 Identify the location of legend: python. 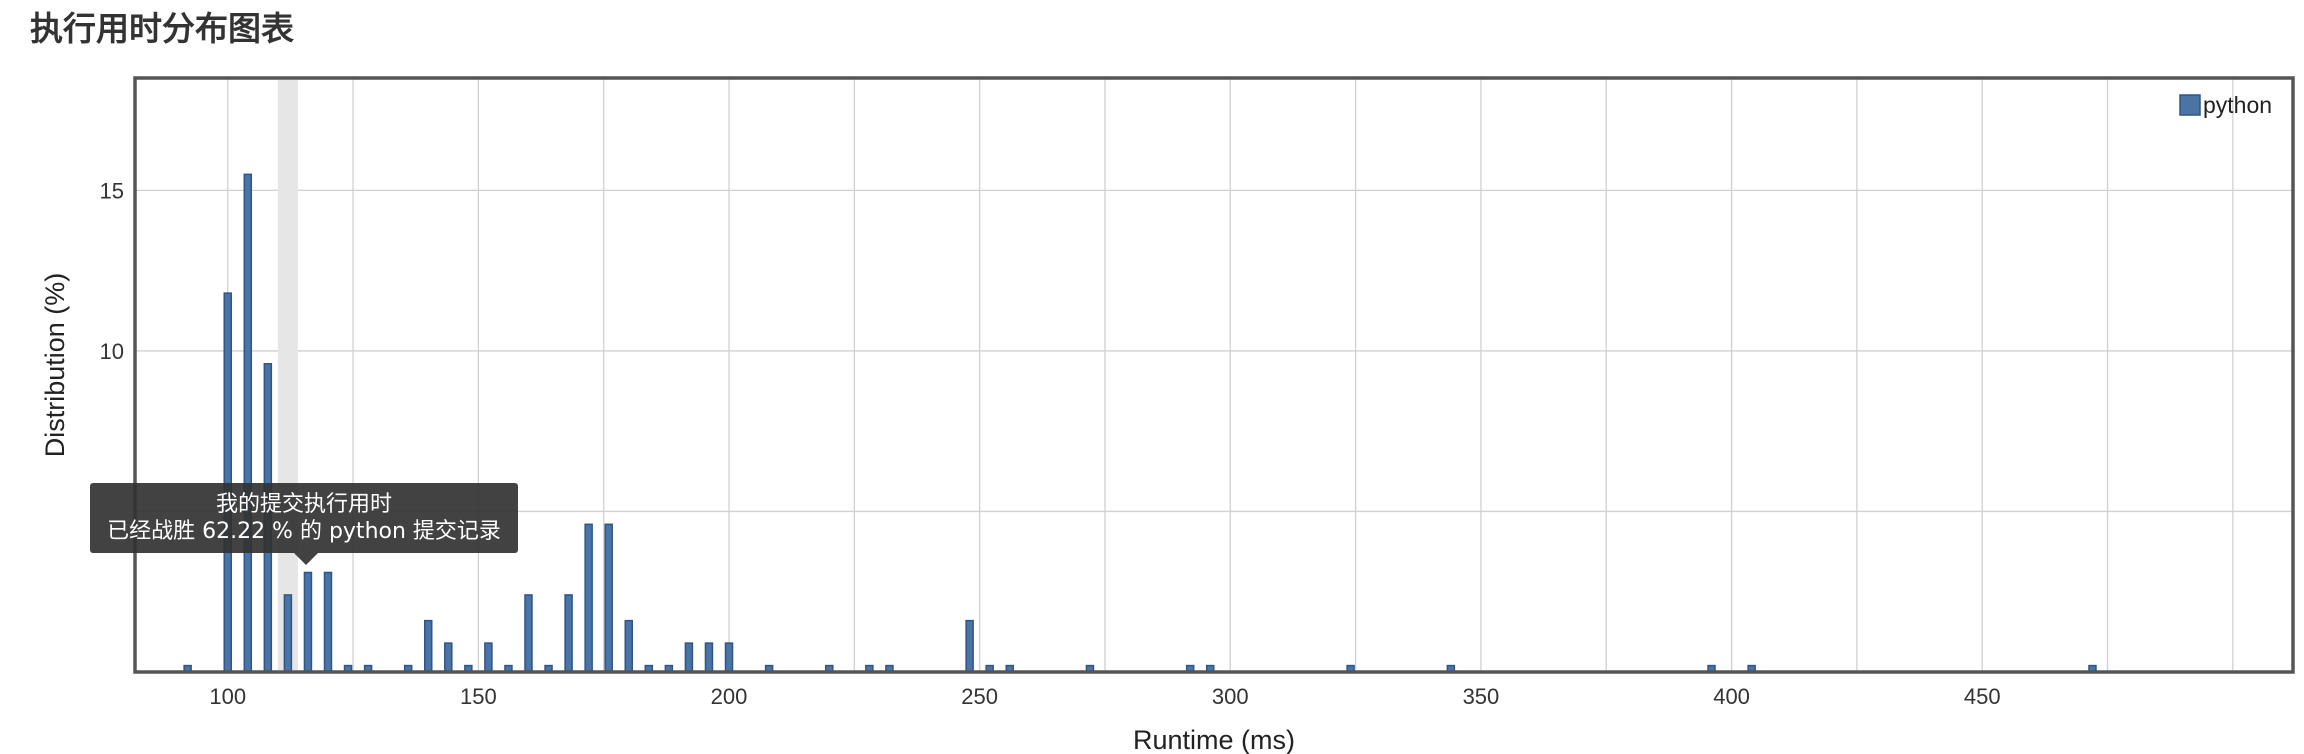
(2225, 105).